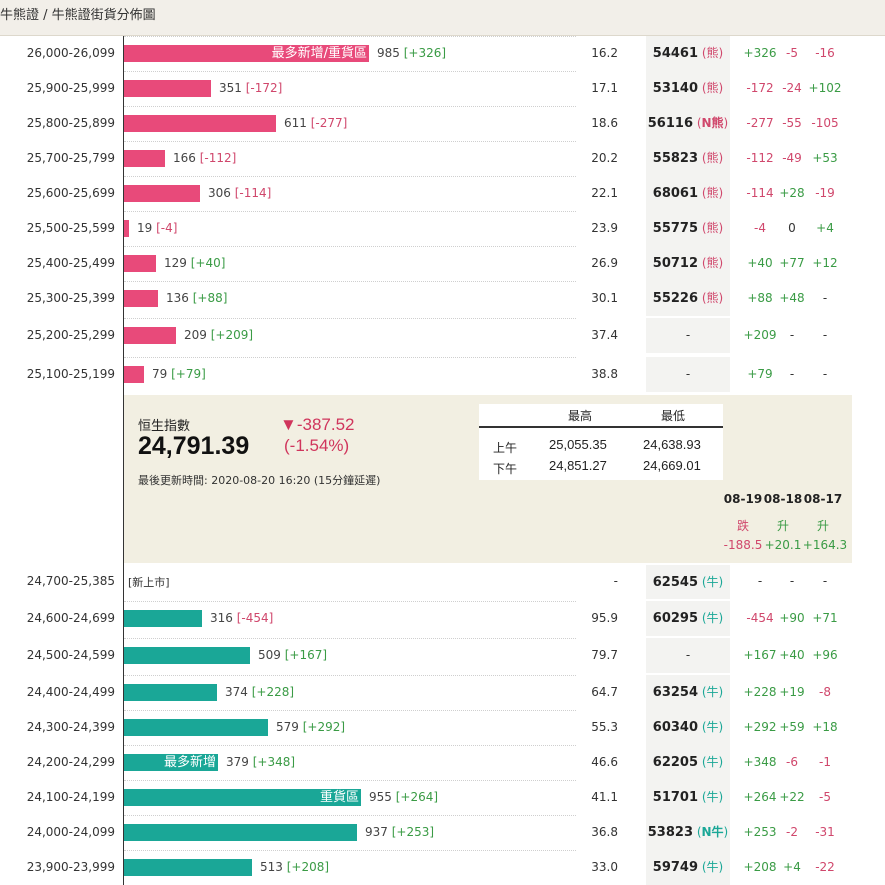  What do you see at coordinates (171, 762) in the screenshot?
I see `bull-bar: 最多新增` at bounding box center [171, 762].